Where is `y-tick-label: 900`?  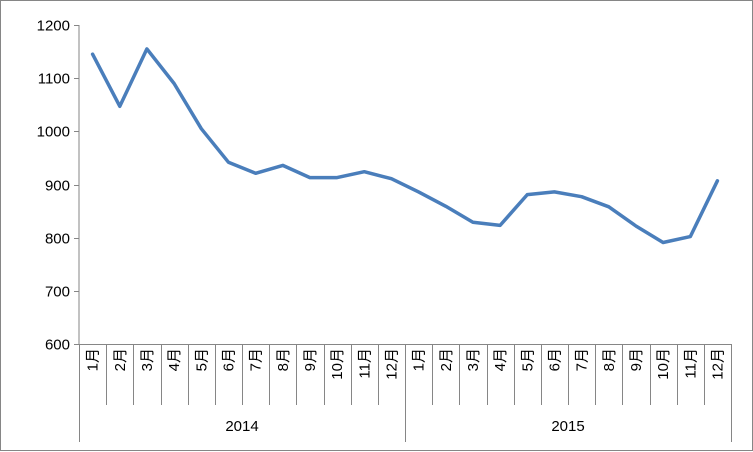
y-tick-label: 900 is located at coordinates (57, 186).